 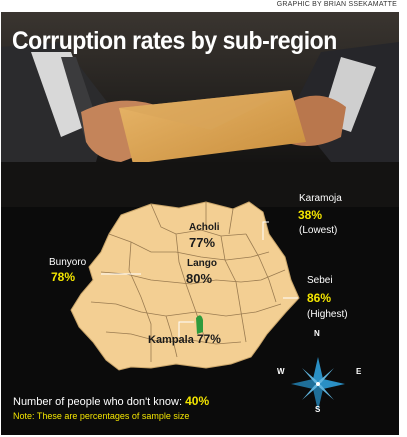 What do you see at coordinates (327, 314) in the screenshot?
I see `sebei-note: (Highest)` at bounding box center [327, 314].